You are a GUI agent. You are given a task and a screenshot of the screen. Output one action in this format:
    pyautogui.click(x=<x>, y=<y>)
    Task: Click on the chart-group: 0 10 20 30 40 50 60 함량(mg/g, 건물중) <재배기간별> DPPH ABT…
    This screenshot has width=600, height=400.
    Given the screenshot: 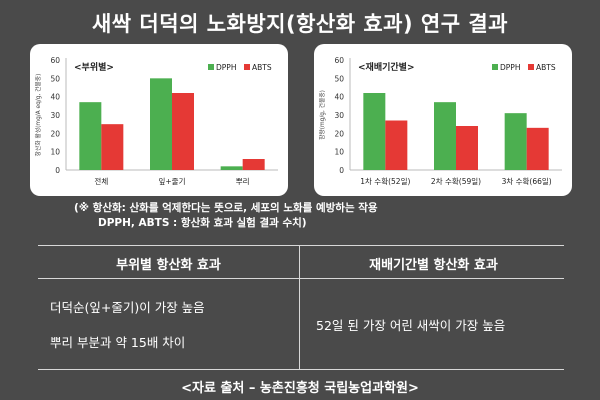 What is the action you would take?
    pyautogui.click(x=440, y=121)
    